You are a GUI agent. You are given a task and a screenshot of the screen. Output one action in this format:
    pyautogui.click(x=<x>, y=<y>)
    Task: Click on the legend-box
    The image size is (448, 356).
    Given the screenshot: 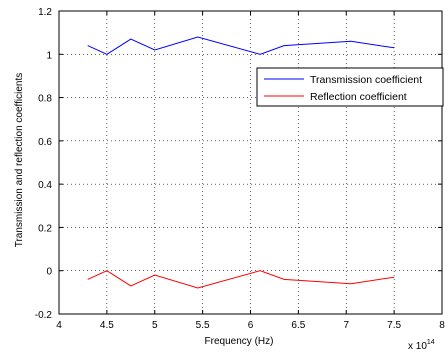 What is the action you would take?
    pyautogui.click(x=350, y=87)
    